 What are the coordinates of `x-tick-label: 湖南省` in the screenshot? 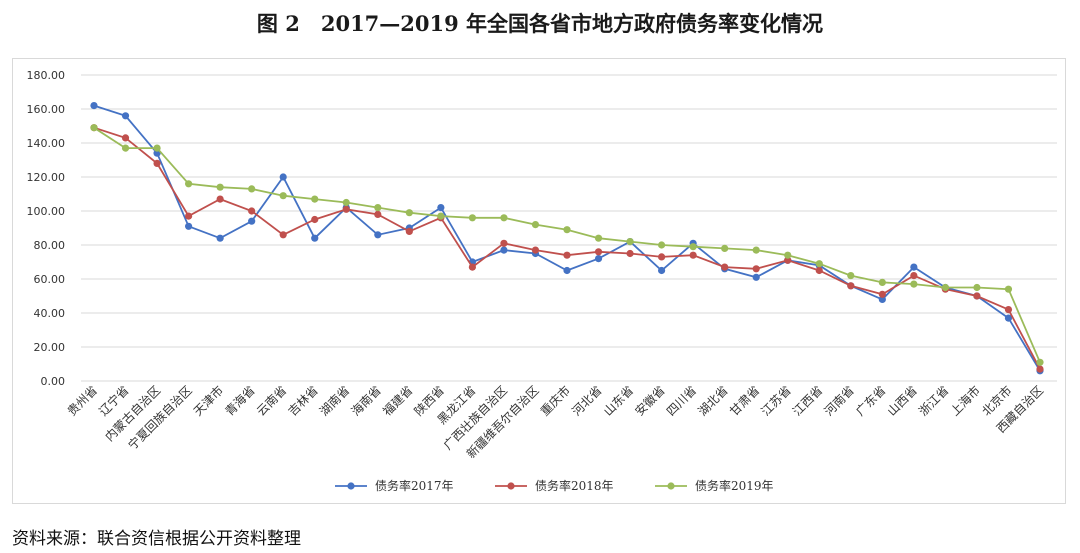 It's located at (334, 401).